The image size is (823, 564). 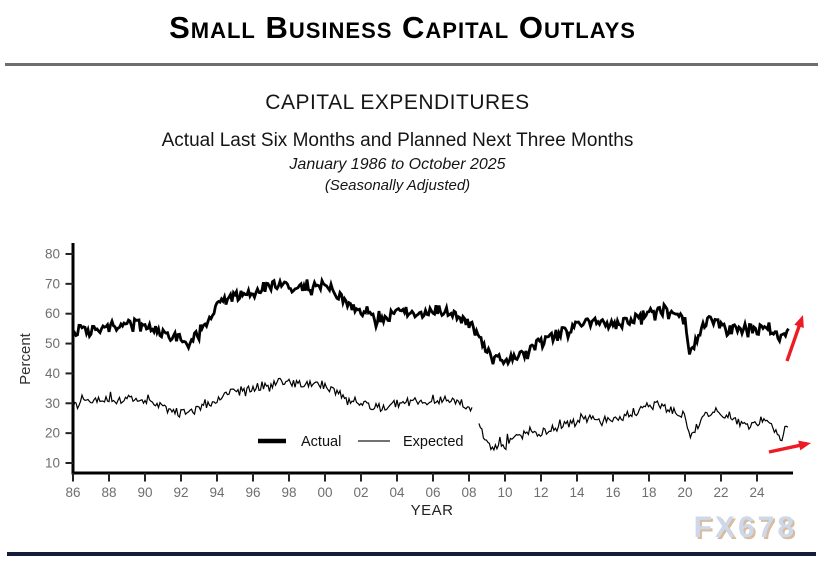 I want to click on y-tick-label: 30, so click(x=52, y=403).